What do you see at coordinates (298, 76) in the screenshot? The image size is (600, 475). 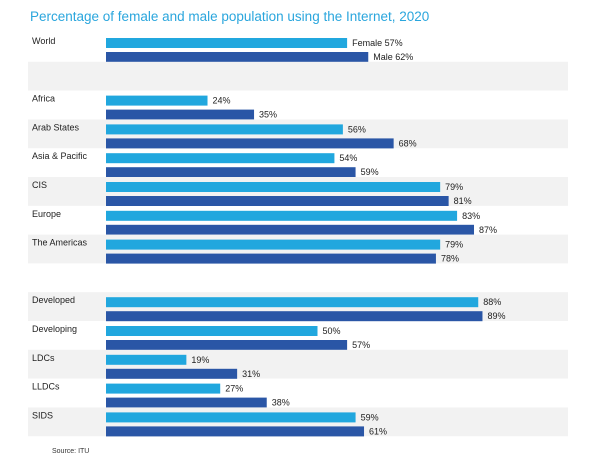 I see `row-stripe` at bounding box center [298, 76].